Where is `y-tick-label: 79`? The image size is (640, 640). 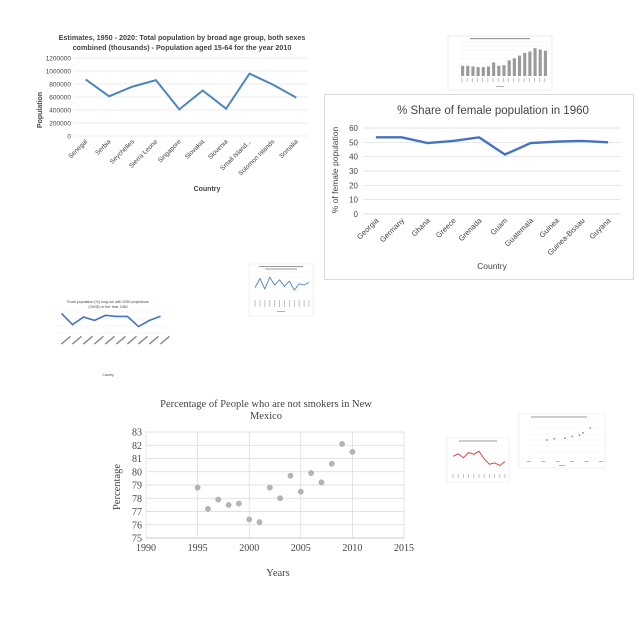
y-tick-label: 79 is located at coordinates (137, 486).